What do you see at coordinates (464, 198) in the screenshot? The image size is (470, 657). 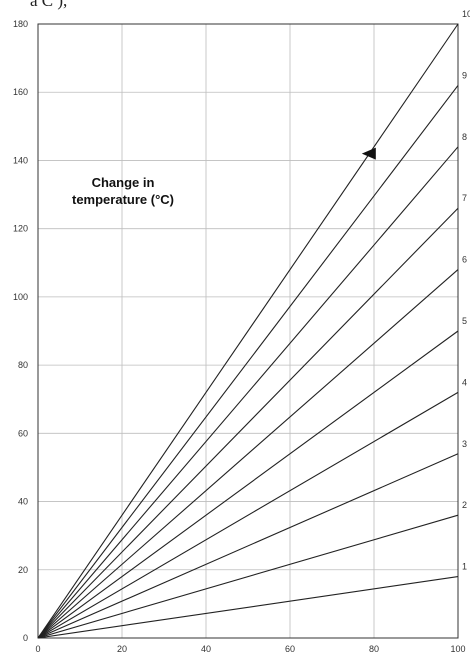 I see `series-label-7: 7` at bounding box center [464, 198].